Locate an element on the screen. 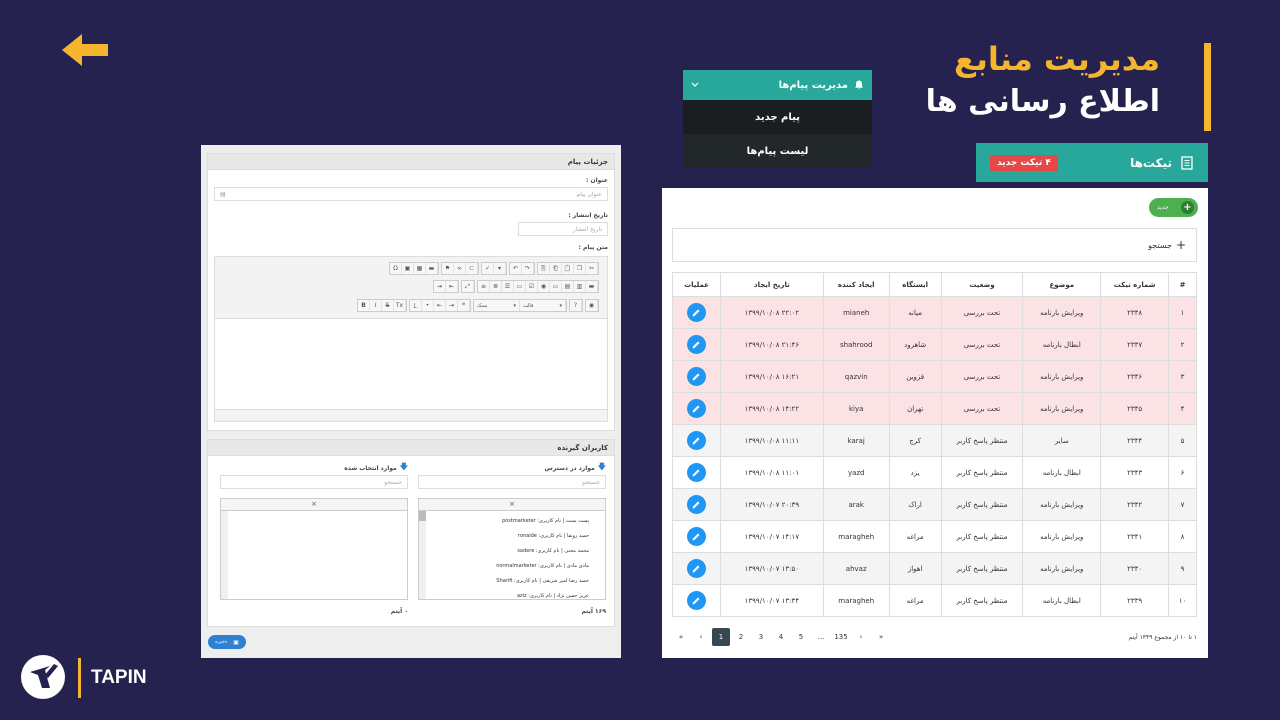 This screenshot has height=720, width=1280. align-right-icon: ☰ is located at coordinates (508, 286).